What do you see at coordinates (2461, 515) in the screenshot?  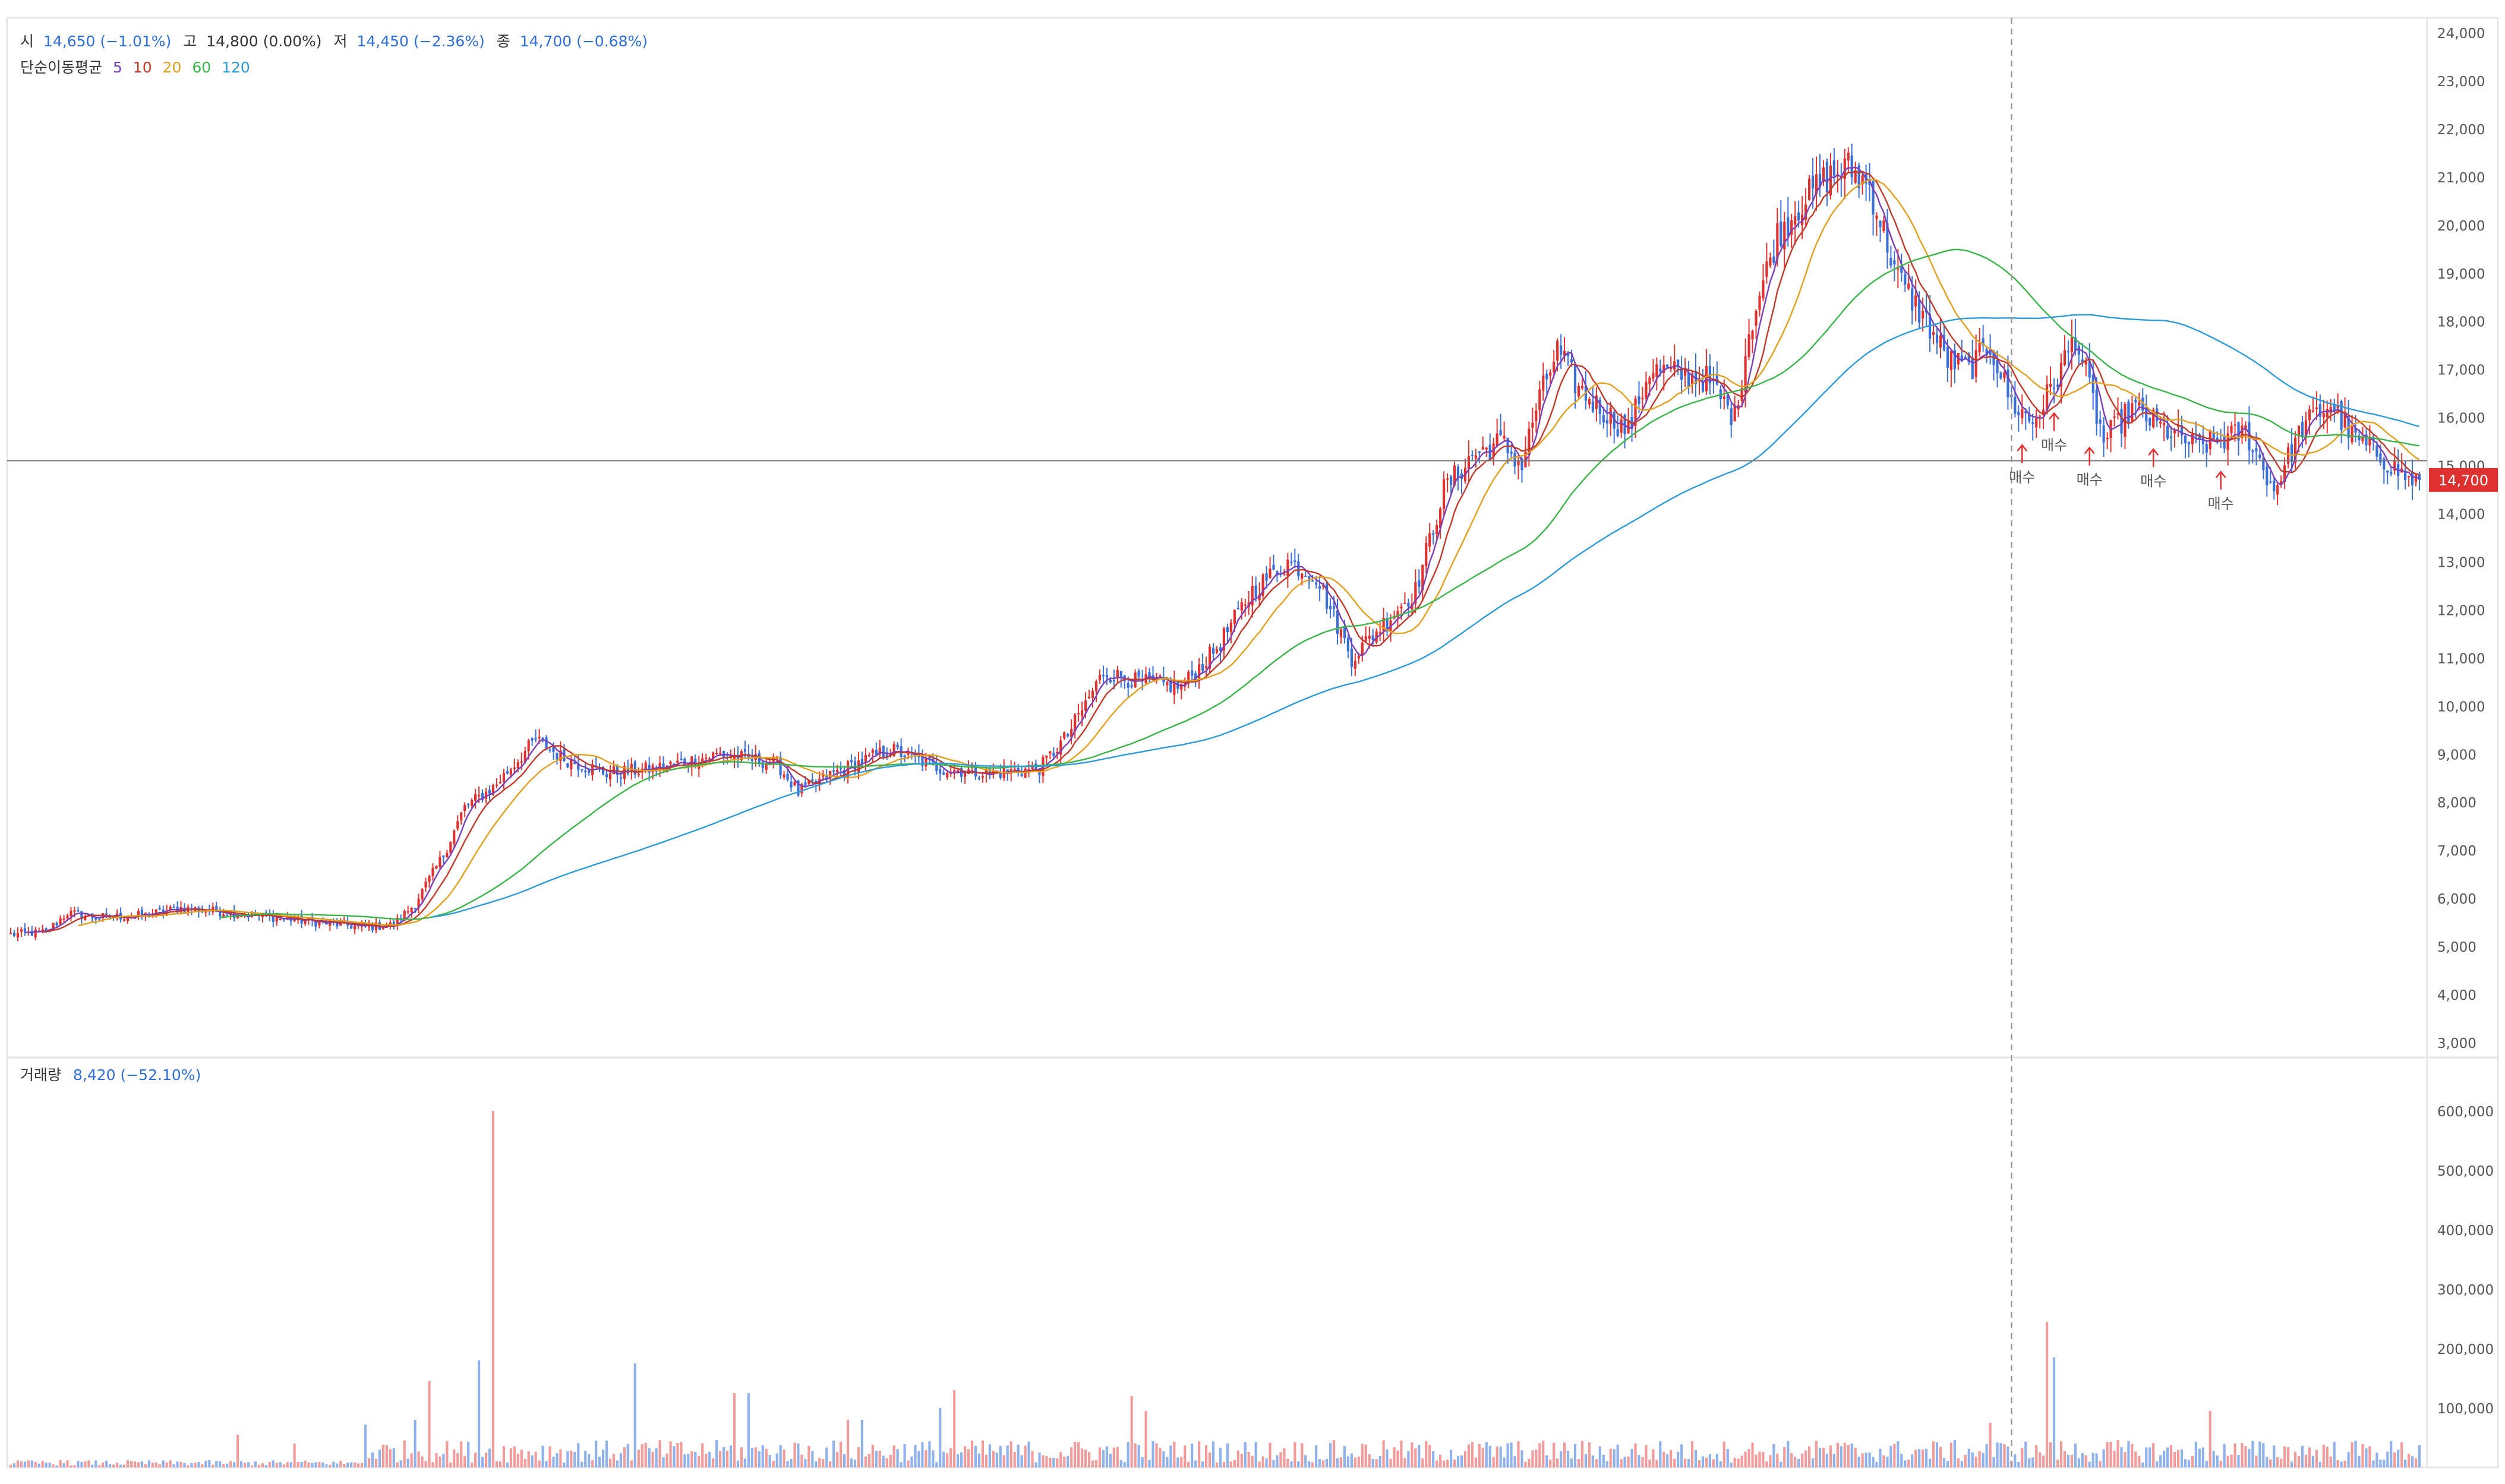 I see `price-tick-label: 14,000` at bounding box center [2461, 515].